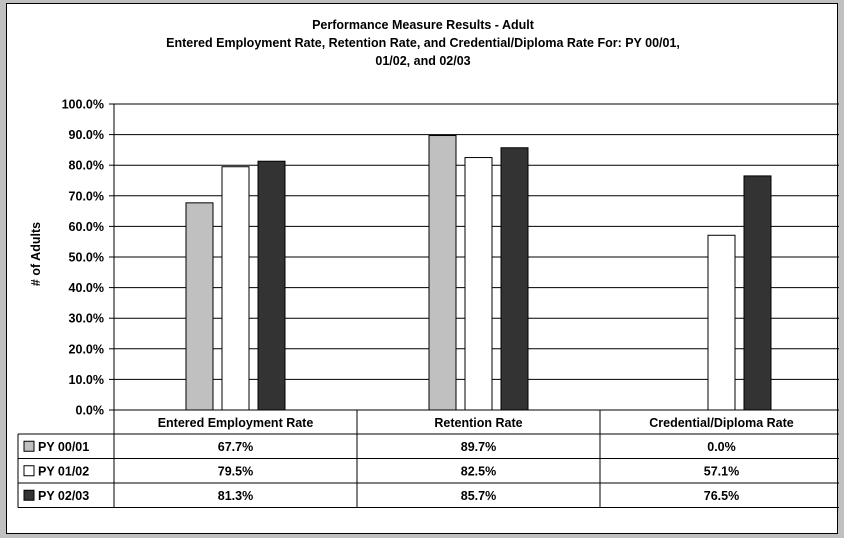  Describe the element at coordinates (86, 196) in the screenshot. I see `y-tick-label: 70.0%` at that location.